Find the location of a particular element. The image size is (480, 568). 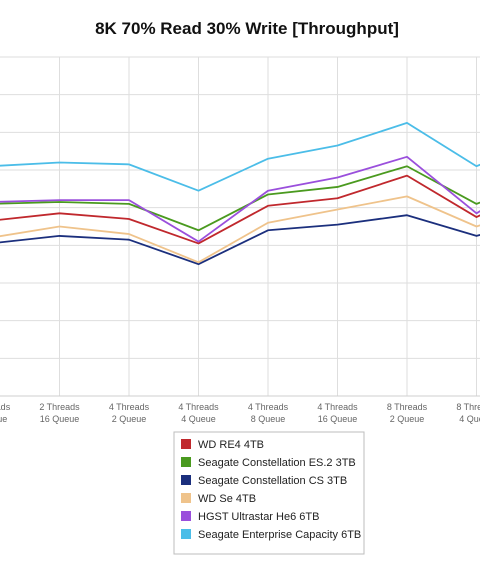

legend-box is located at coordinates (269, 493).